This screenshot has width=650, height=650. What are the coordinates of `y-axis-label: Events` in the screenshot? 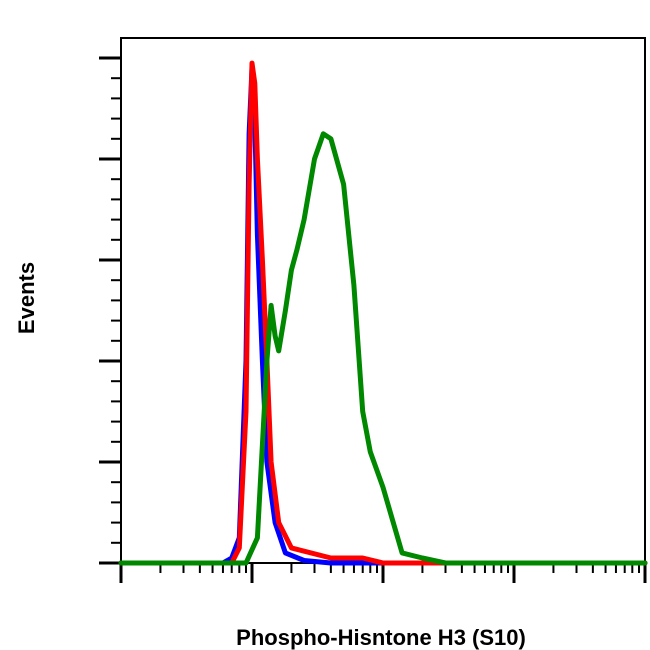 It's located at (26, 298).